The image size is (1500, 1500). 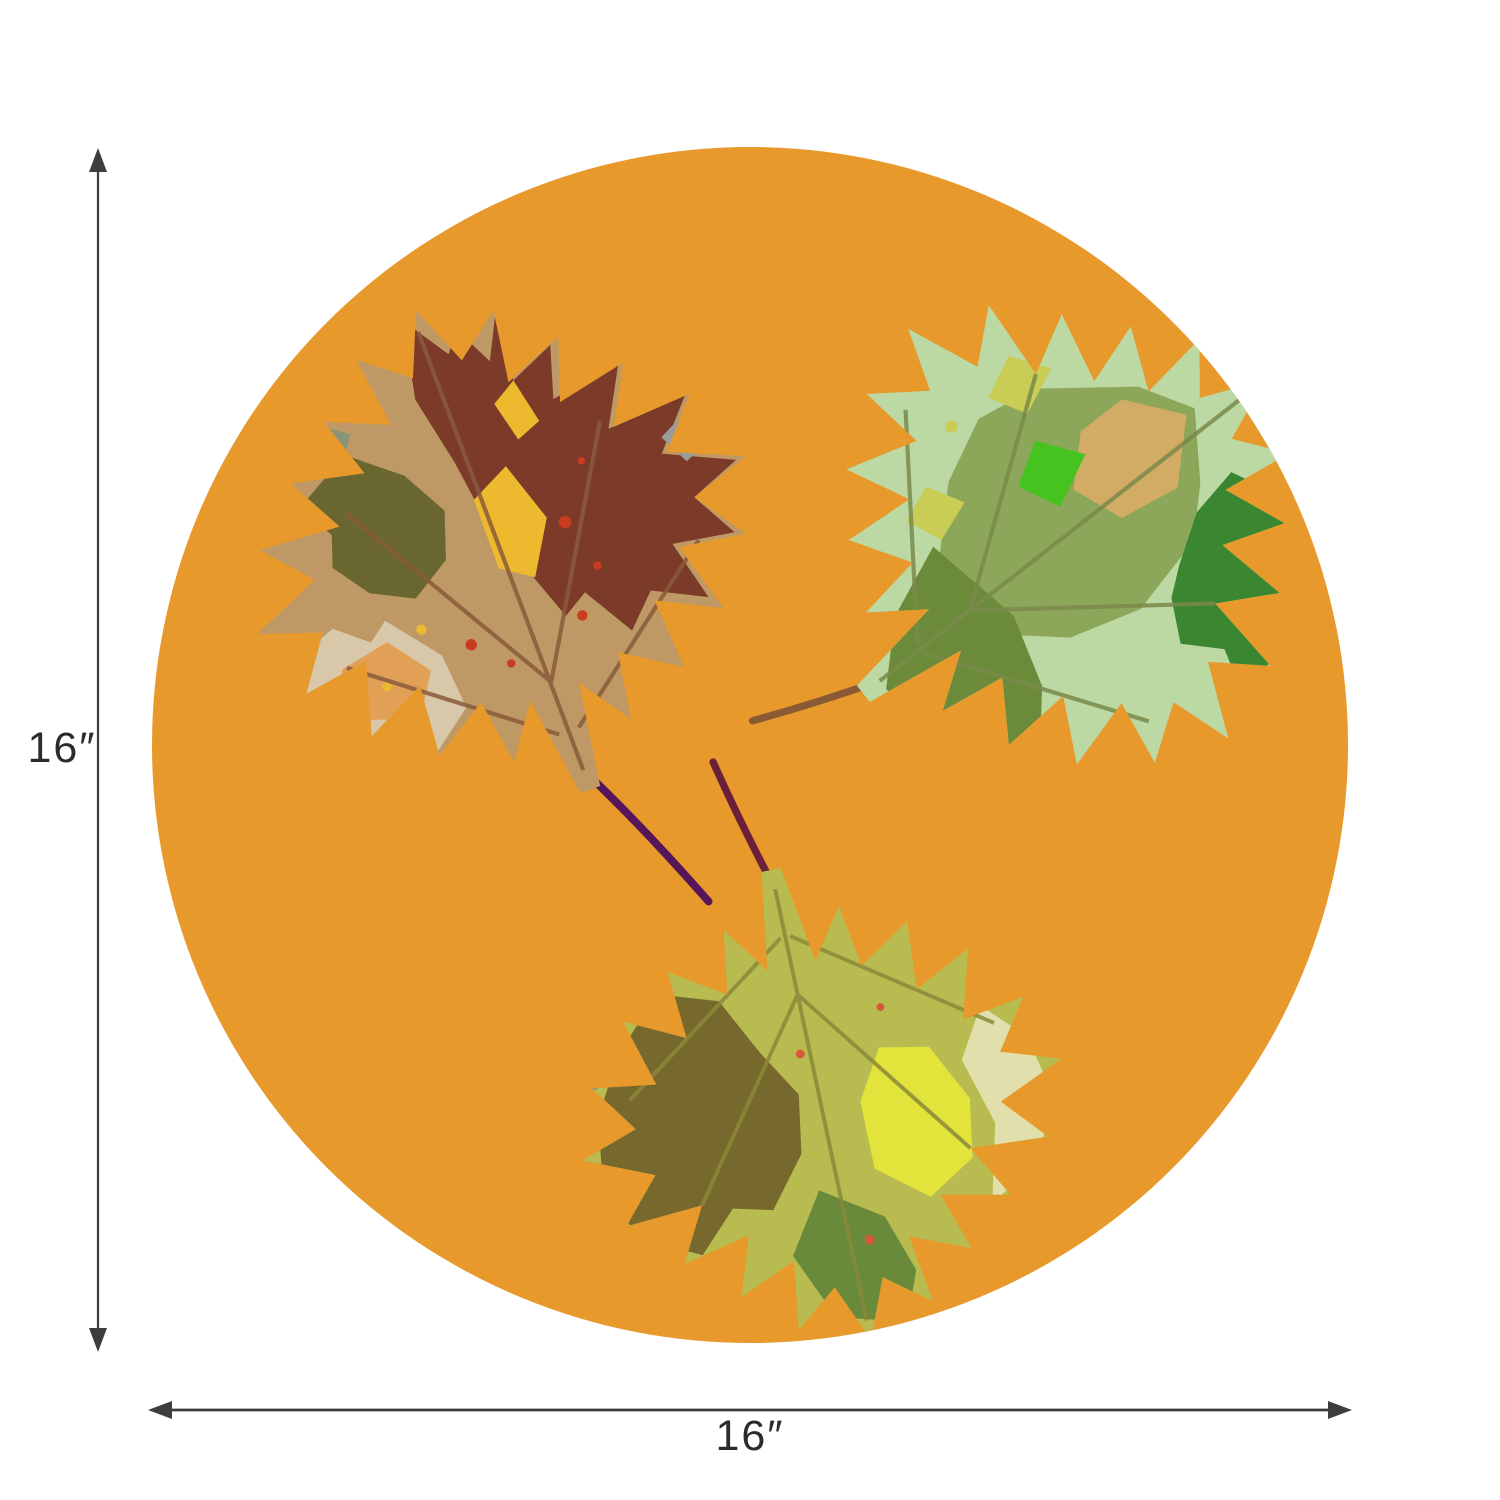 I want to click on arrow-down-icon, so click(x=98, y=1340).